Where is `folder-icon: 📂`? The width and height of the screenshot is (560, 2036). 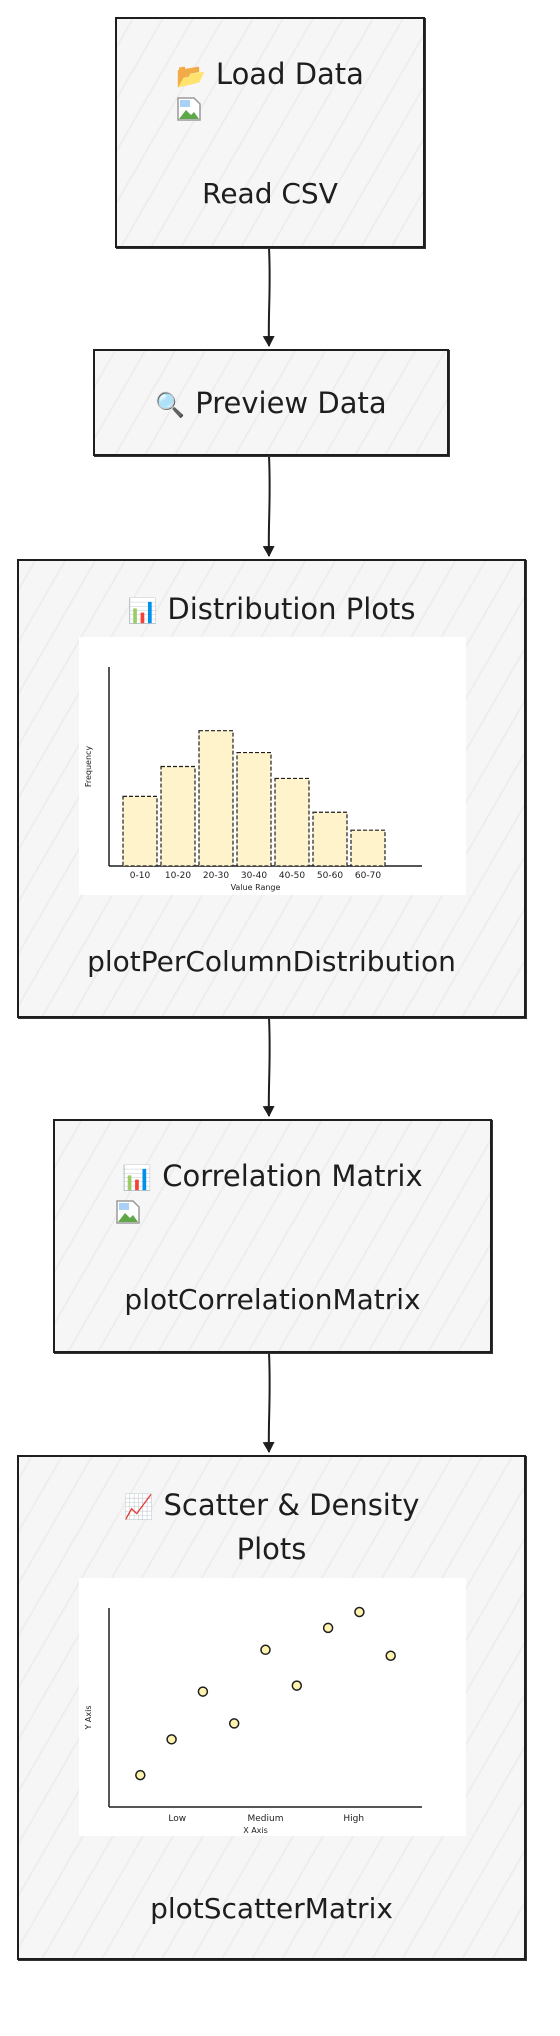
folder-icon: 📂 is located at coordinates (191, 76).